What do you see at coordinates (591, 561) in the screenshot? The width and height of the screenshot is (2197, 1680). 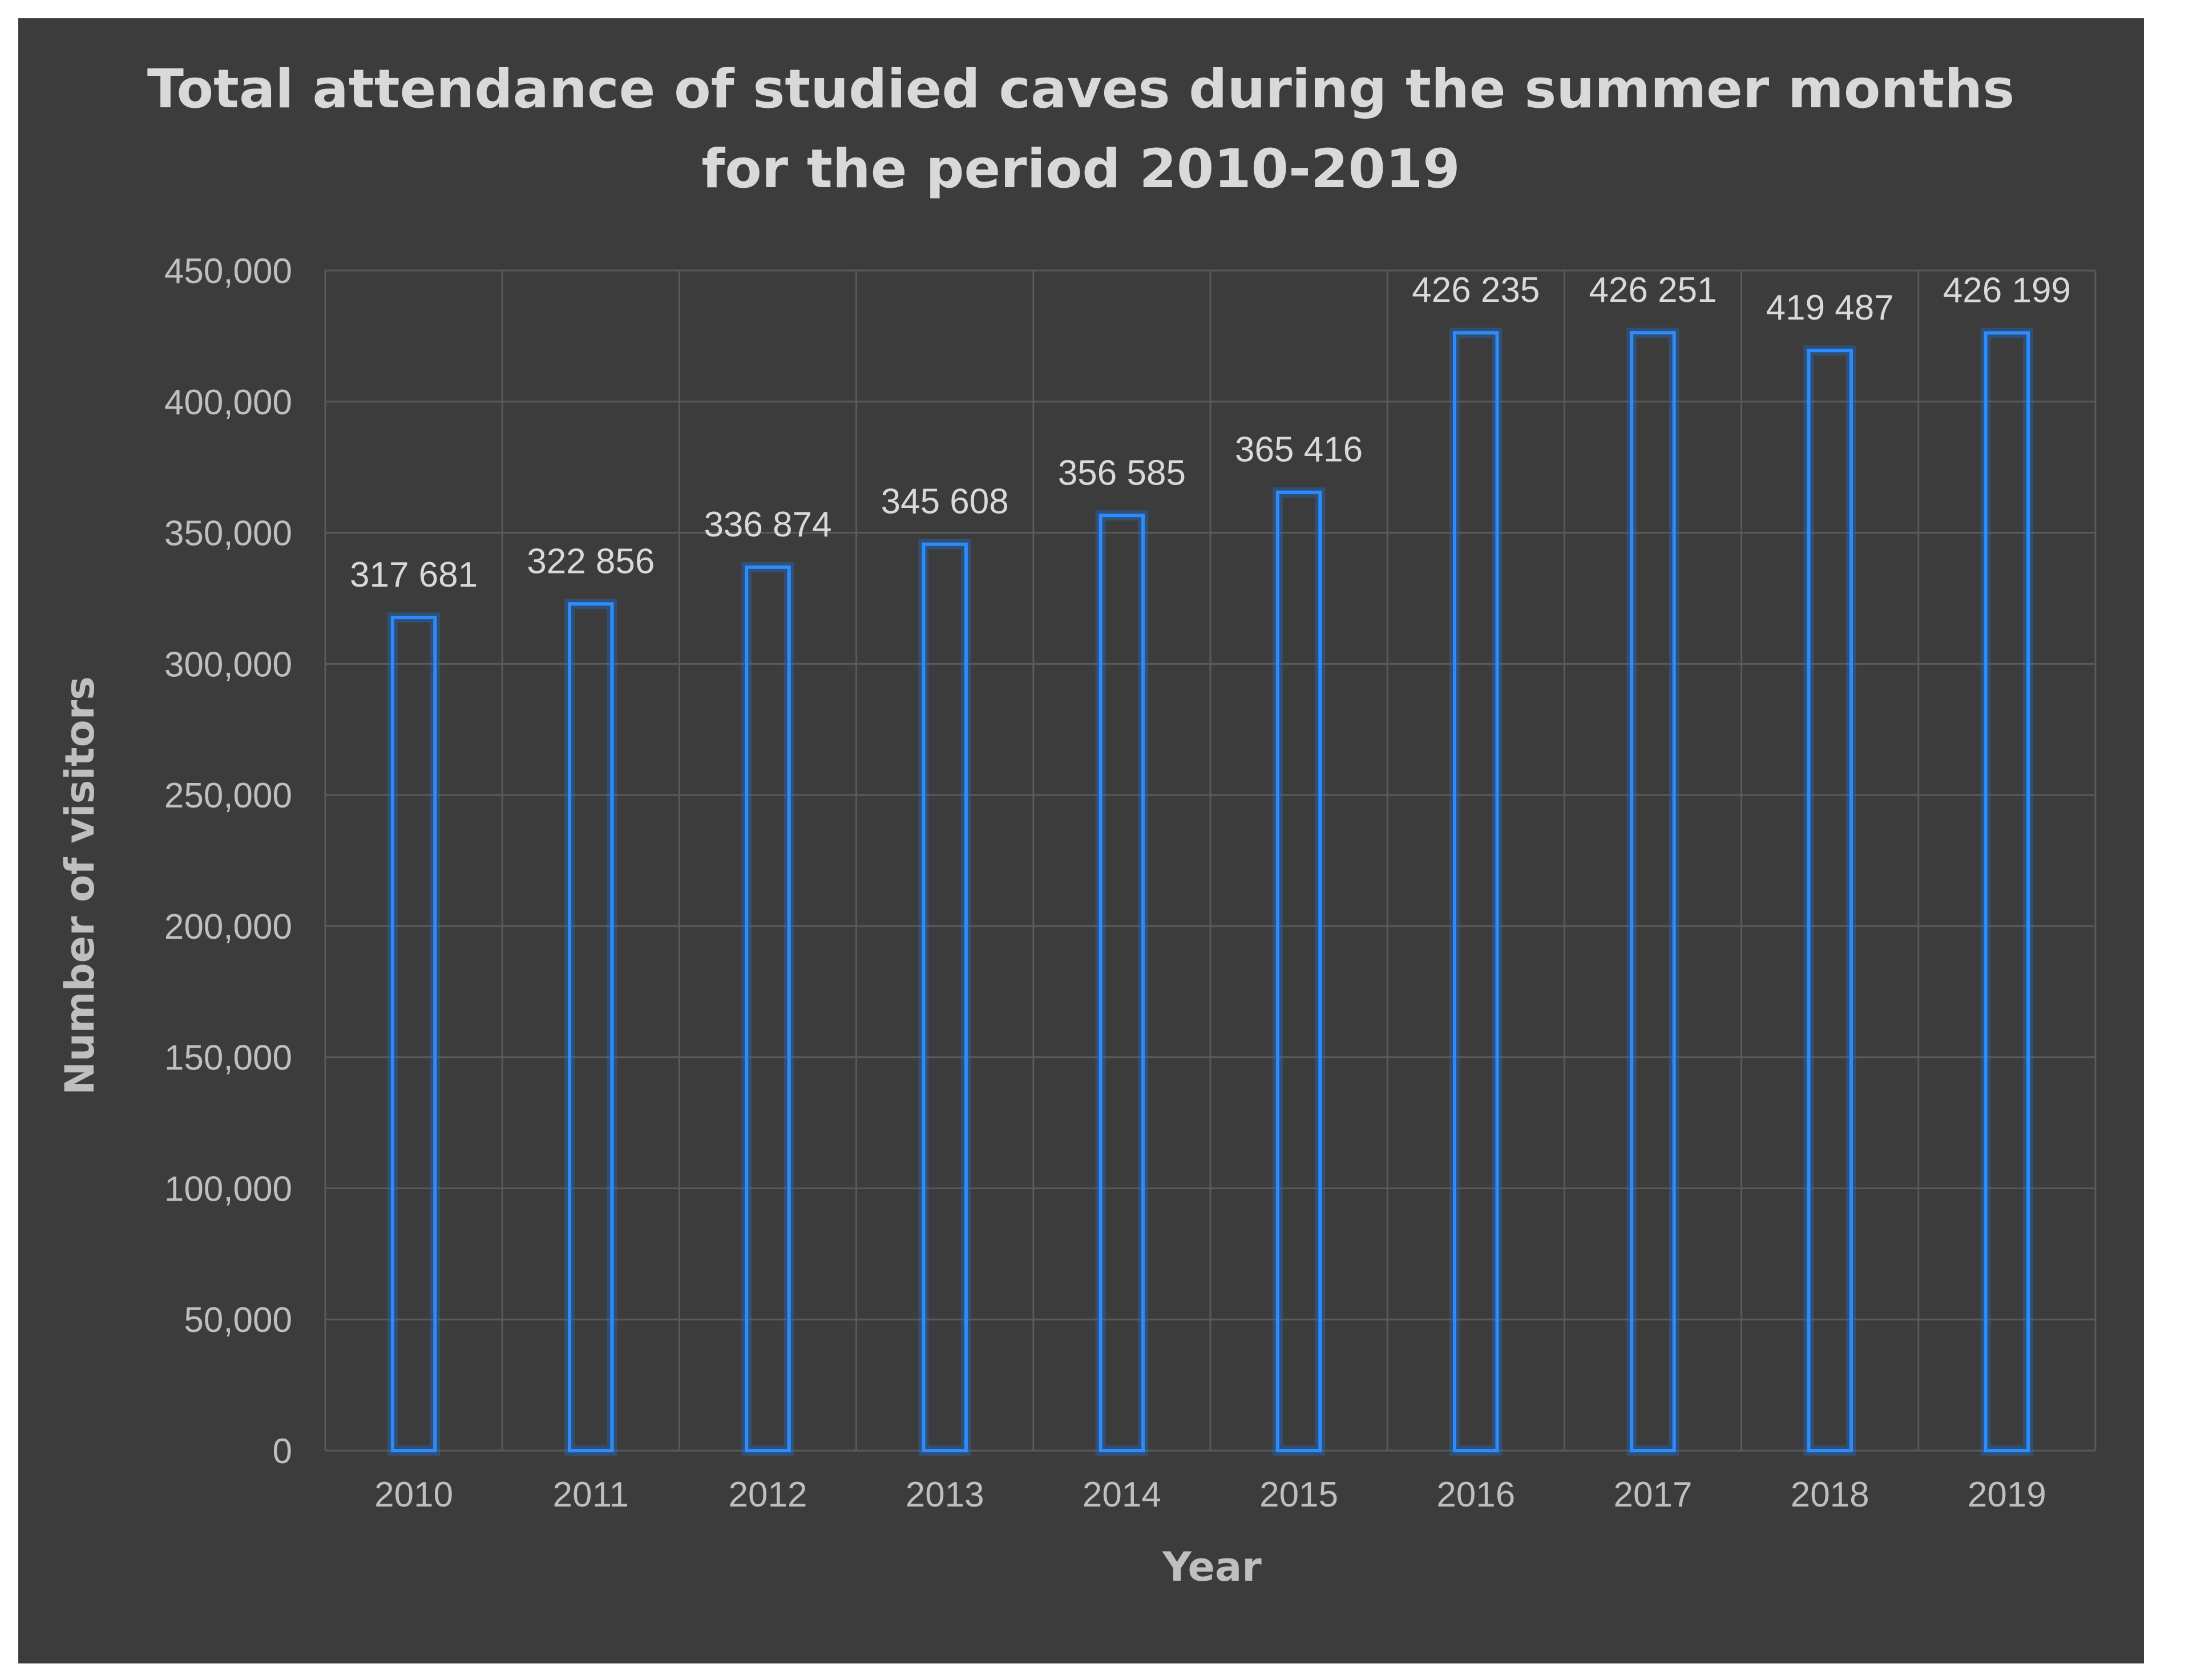 I see `data-label: 322 856` at bounding box center [591, 561].